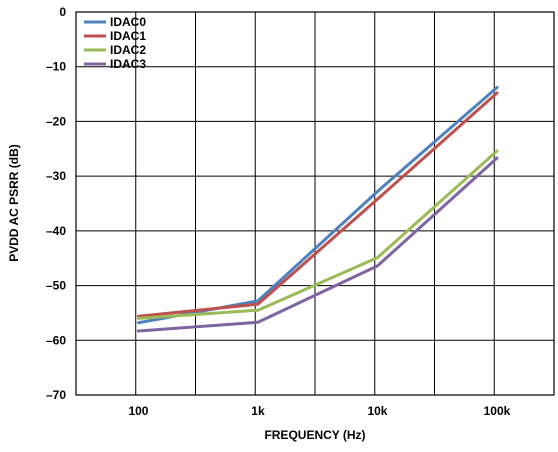 This screenshot has width=558, height=452. What do you see at coordinates (128, 50) in the screenshot?
I see `legend-label-idac2: IDAC2` at bounding box center [128, 50].